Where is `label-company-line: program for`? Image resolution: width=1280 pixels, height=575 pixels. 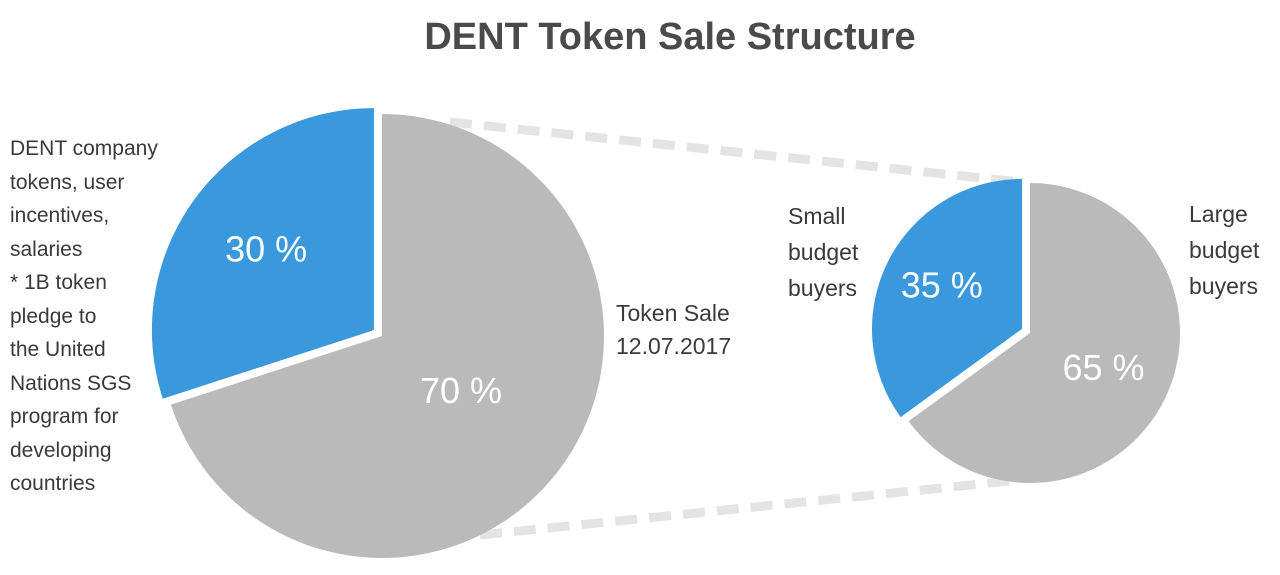 label-company-line: program for is located at coordinates (64, 416).